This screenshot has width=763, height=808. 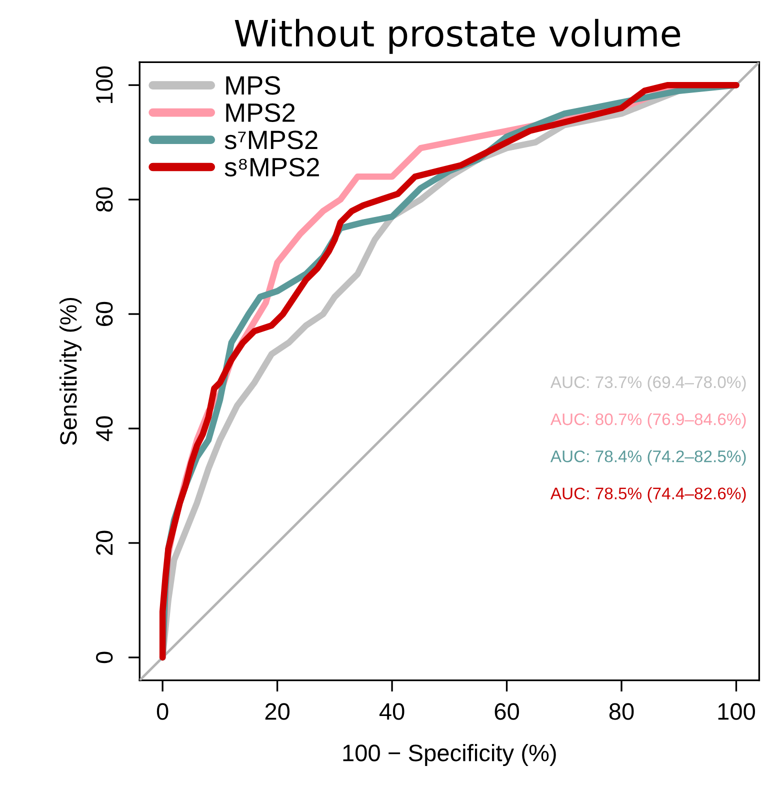 I want to click on y-tick-label: 0, so click(x=104, y=658).